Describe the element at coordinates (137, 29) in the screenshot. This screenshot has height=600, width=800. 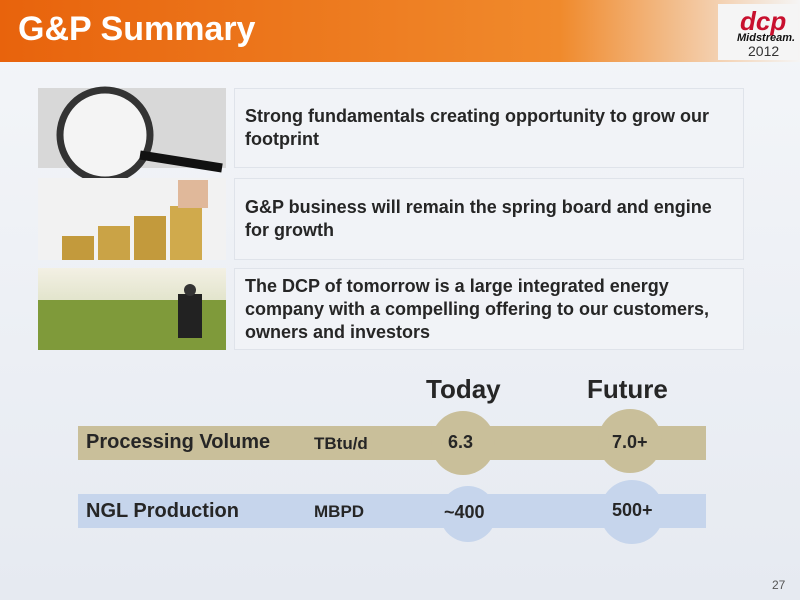
I see `title: G&P Summary` at that location.